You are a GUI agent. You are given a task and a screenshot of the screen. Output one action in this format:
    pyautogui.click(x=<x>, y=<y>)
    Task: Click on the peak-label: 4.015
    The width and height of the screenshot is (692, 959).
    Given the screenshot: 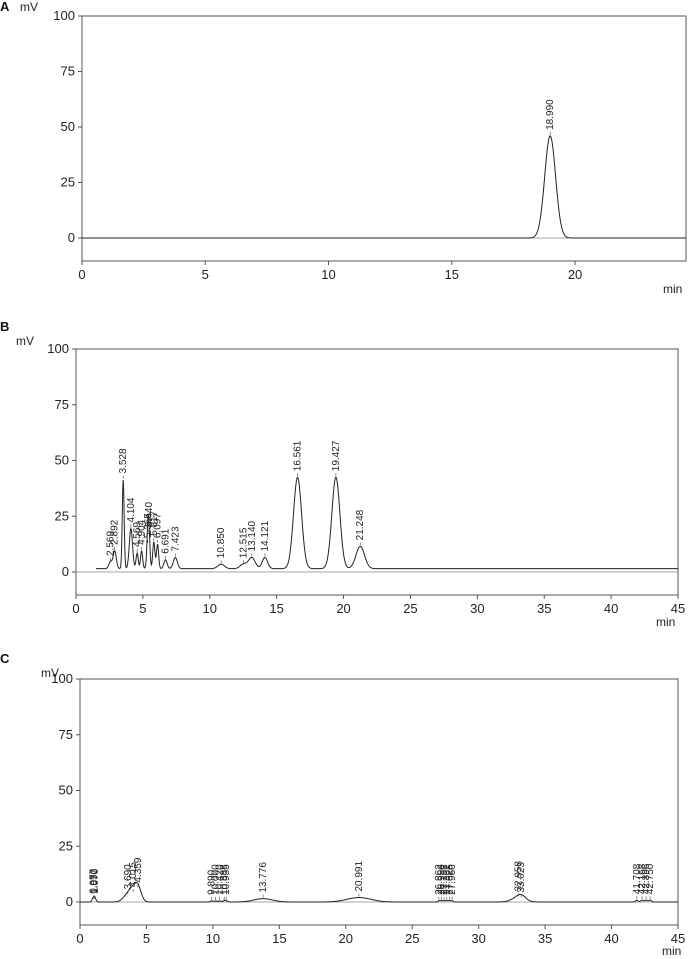 What is the action you would take?
    pyautogui.click(x=133, y=874)
    